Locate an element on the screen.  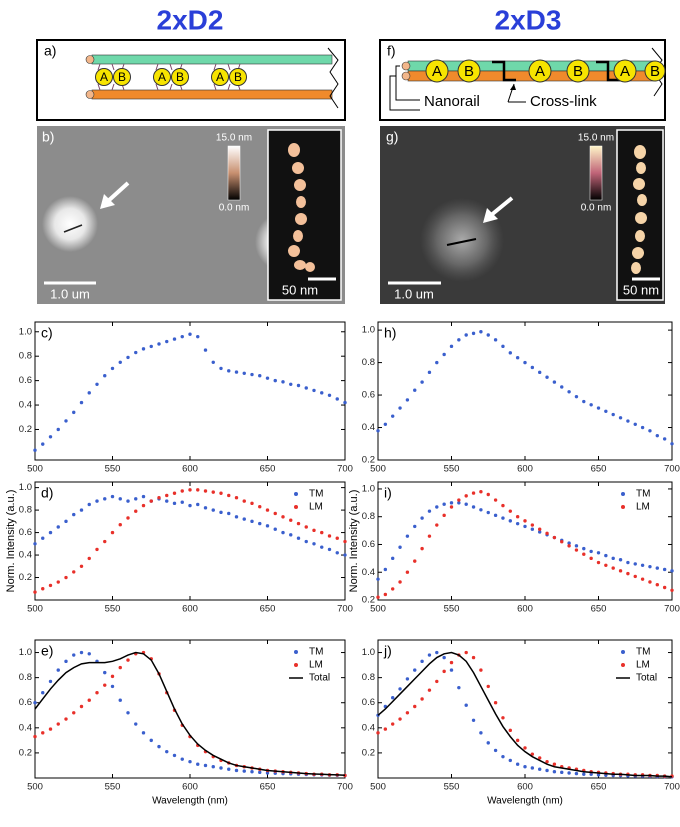
y-tick-label: 0.2 is located at coordinates (368, 460).